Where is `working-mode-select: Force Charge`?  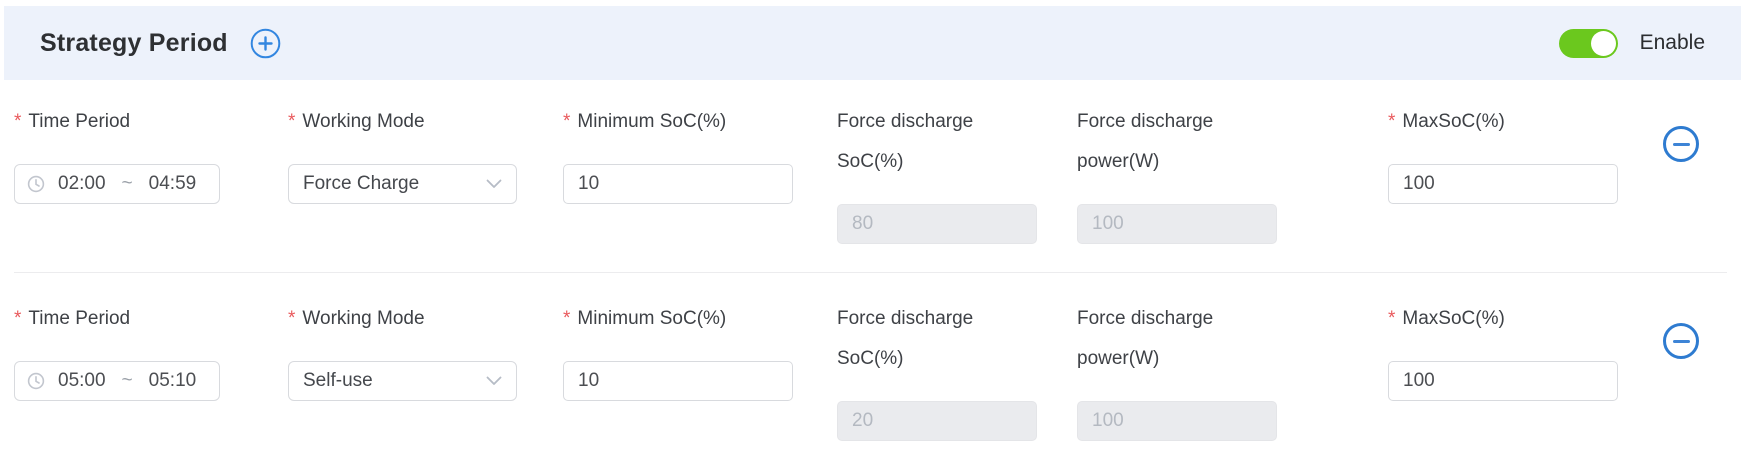 working-mode-select: Force Charge is located at coordinates (402, 184).